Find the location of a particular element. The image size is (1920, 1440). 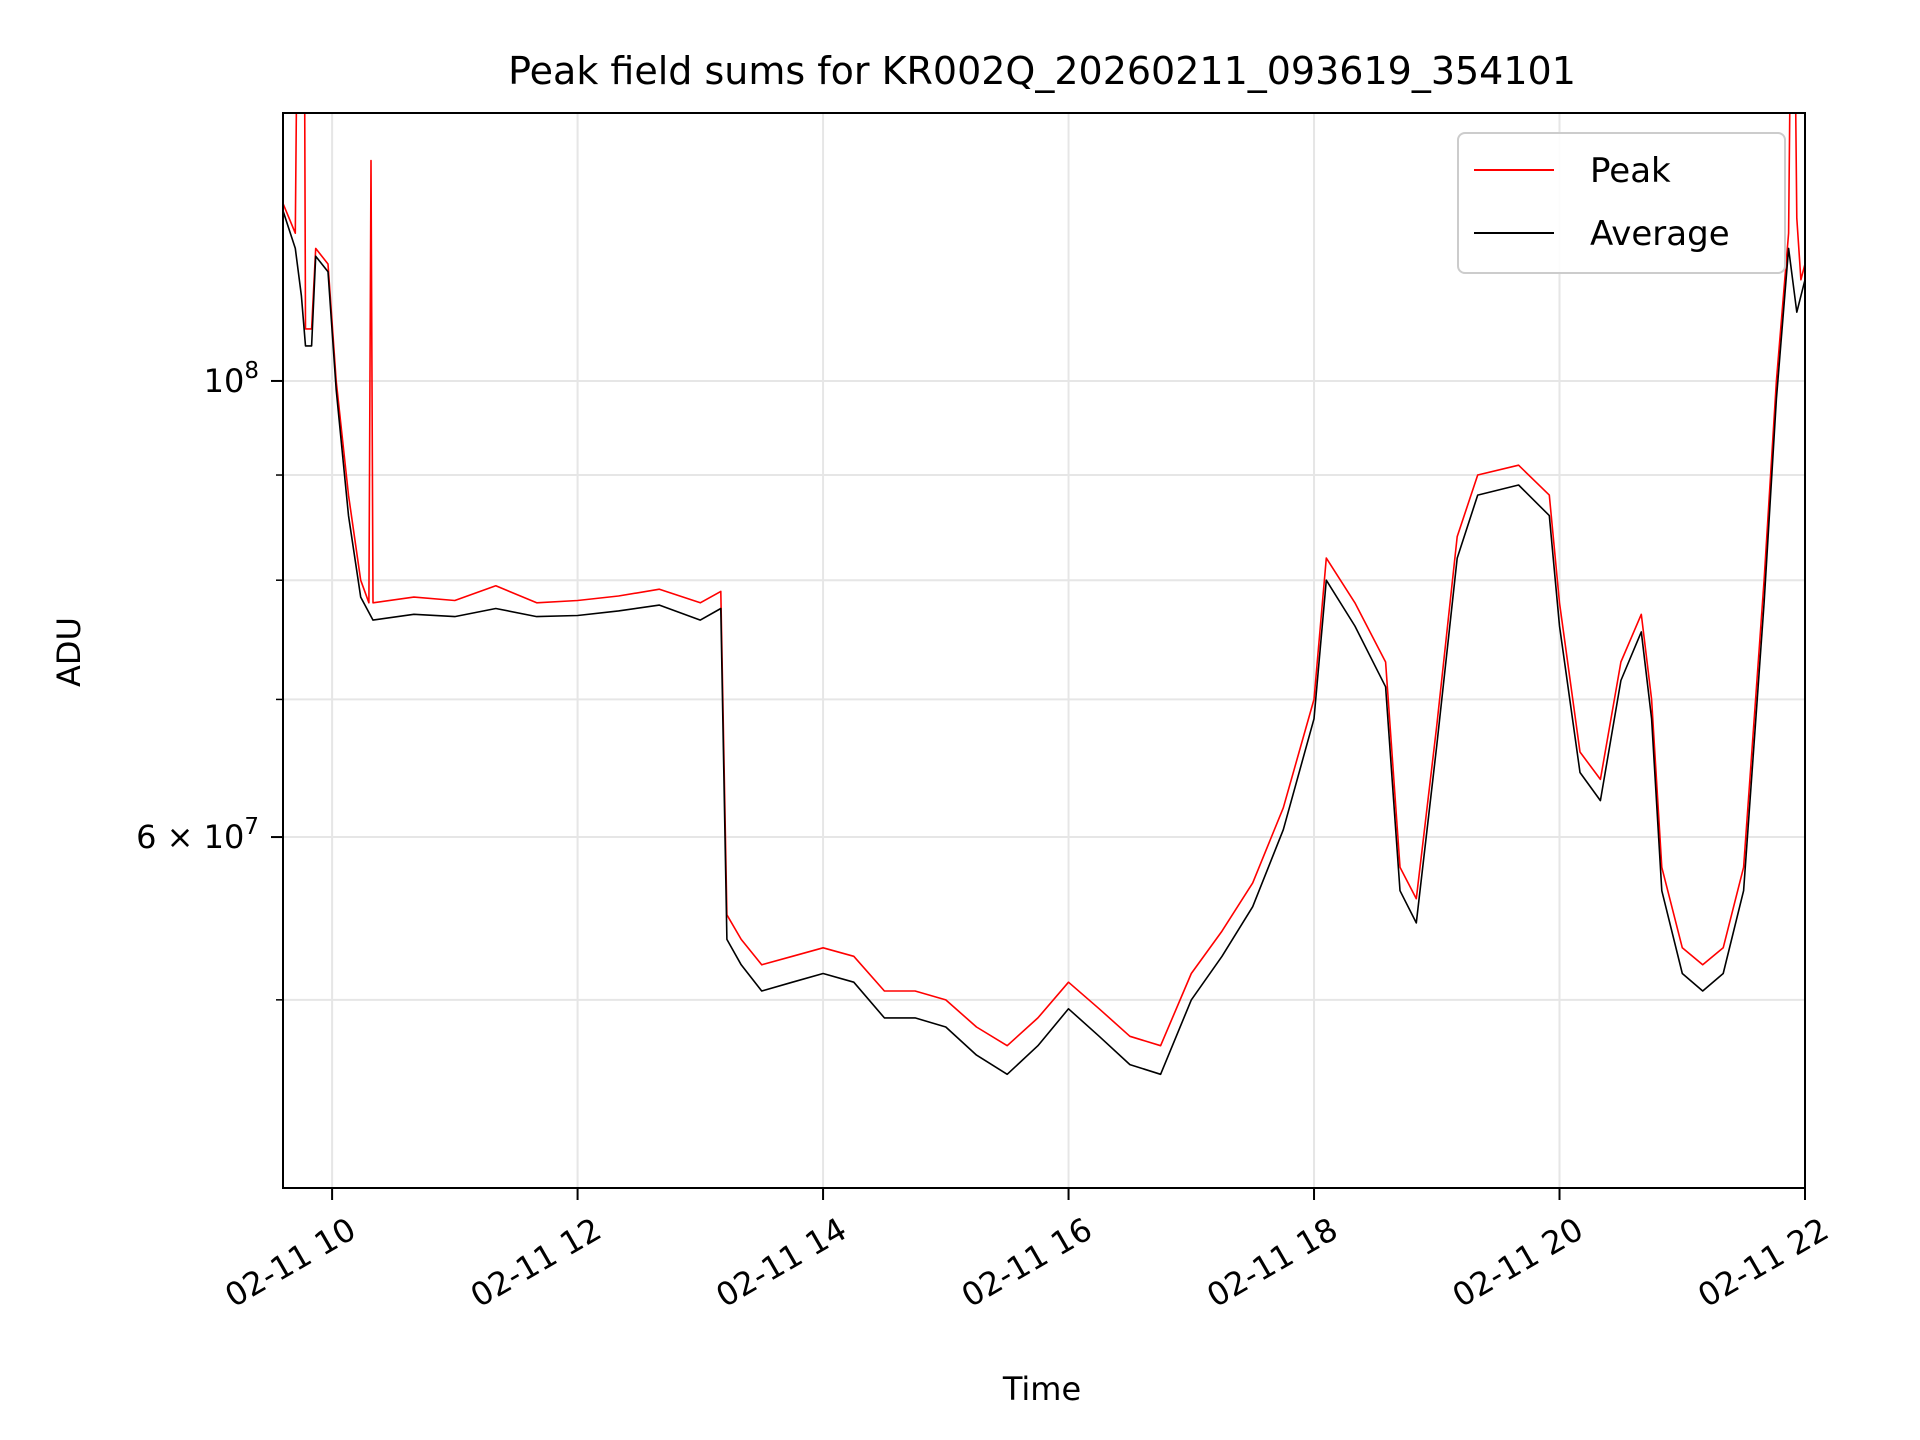

y-tick-label: 6 × 107 is located at coordinates (197, 835).